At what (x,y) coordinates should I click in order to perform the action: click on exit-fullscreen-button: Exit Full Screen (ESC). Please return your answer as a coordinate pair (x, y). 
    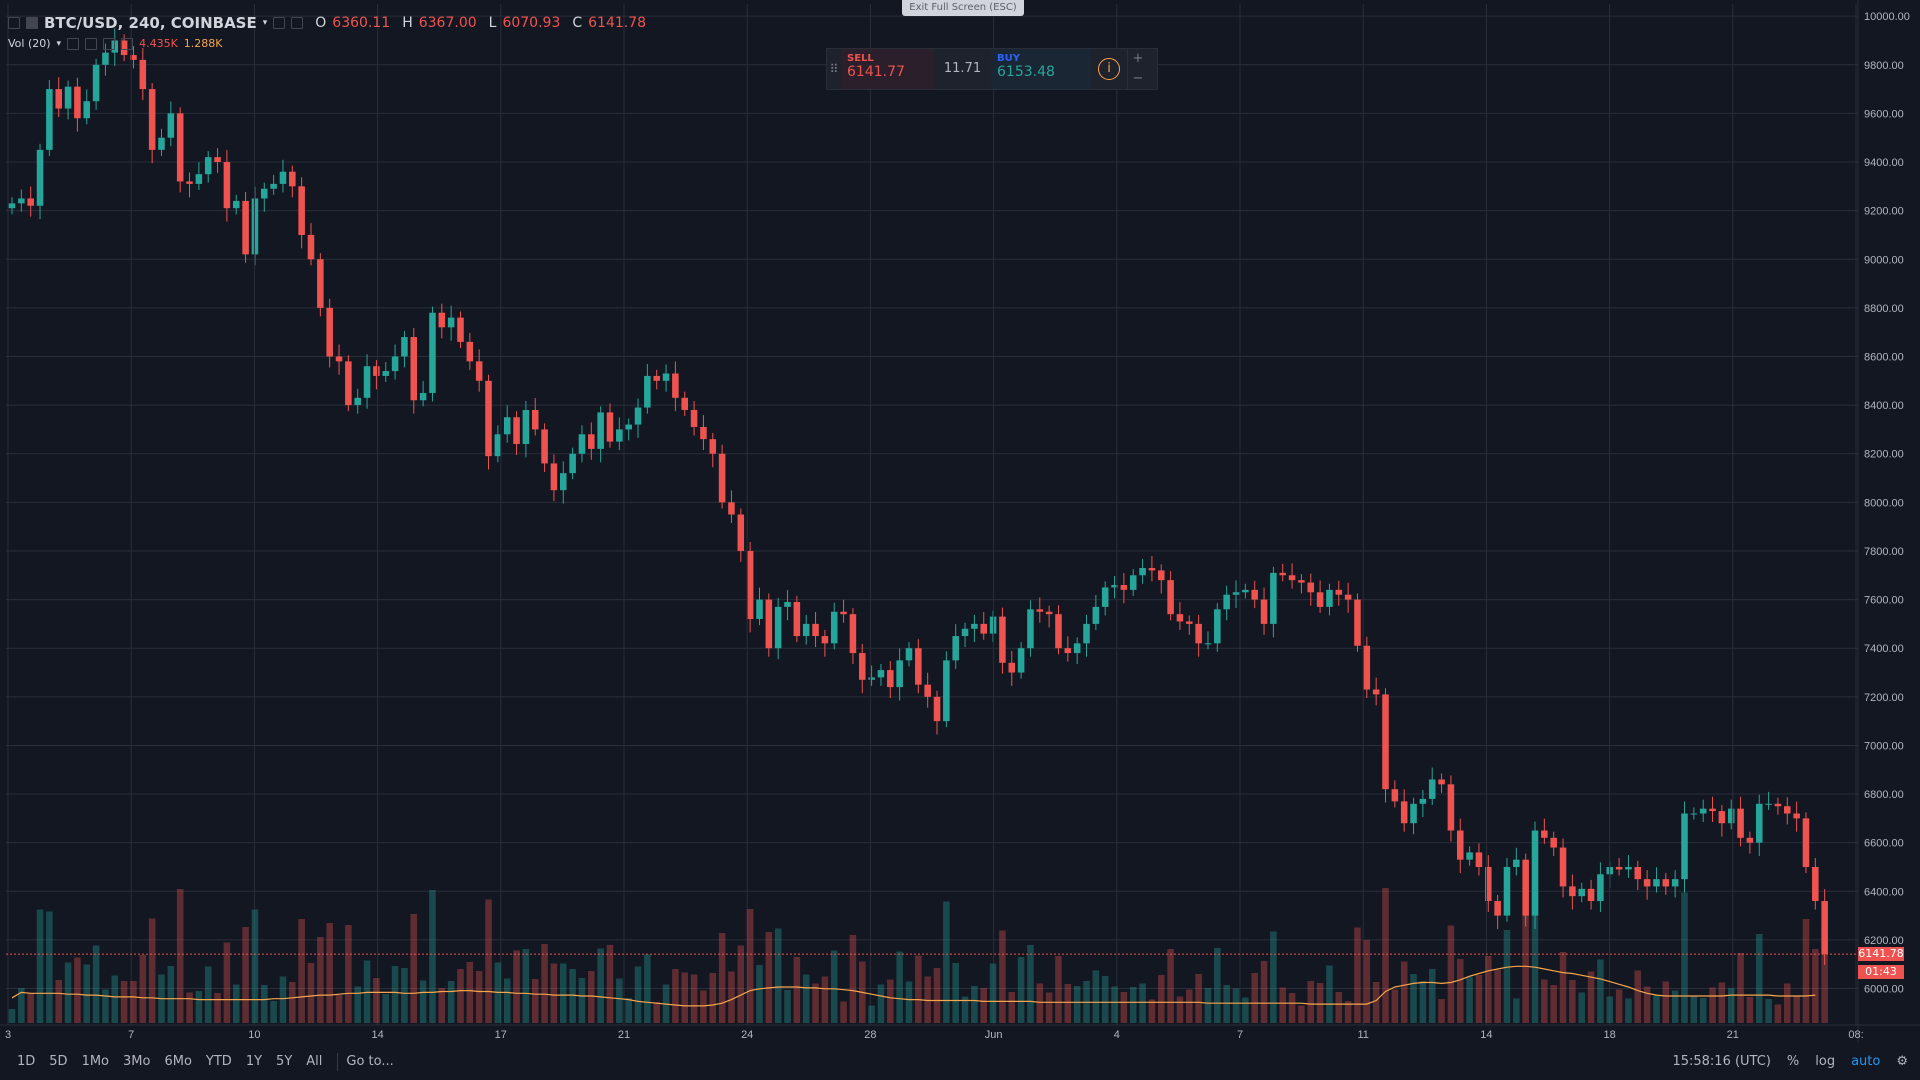
    Looking at the image, I should click on (963, 8).